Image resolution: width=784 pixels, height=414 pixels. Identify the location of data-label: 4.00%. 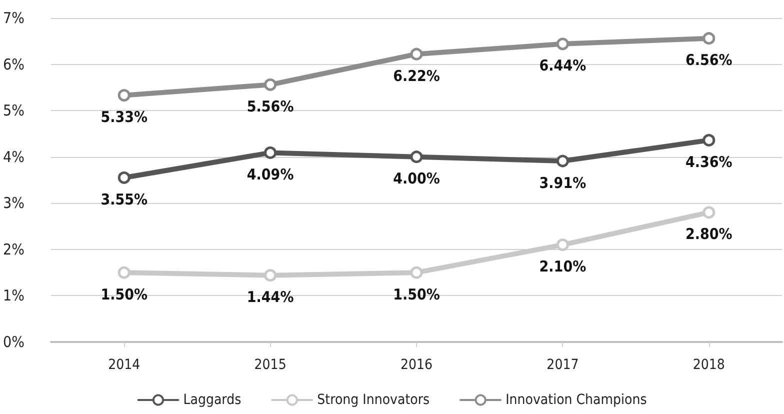
(416, 179).